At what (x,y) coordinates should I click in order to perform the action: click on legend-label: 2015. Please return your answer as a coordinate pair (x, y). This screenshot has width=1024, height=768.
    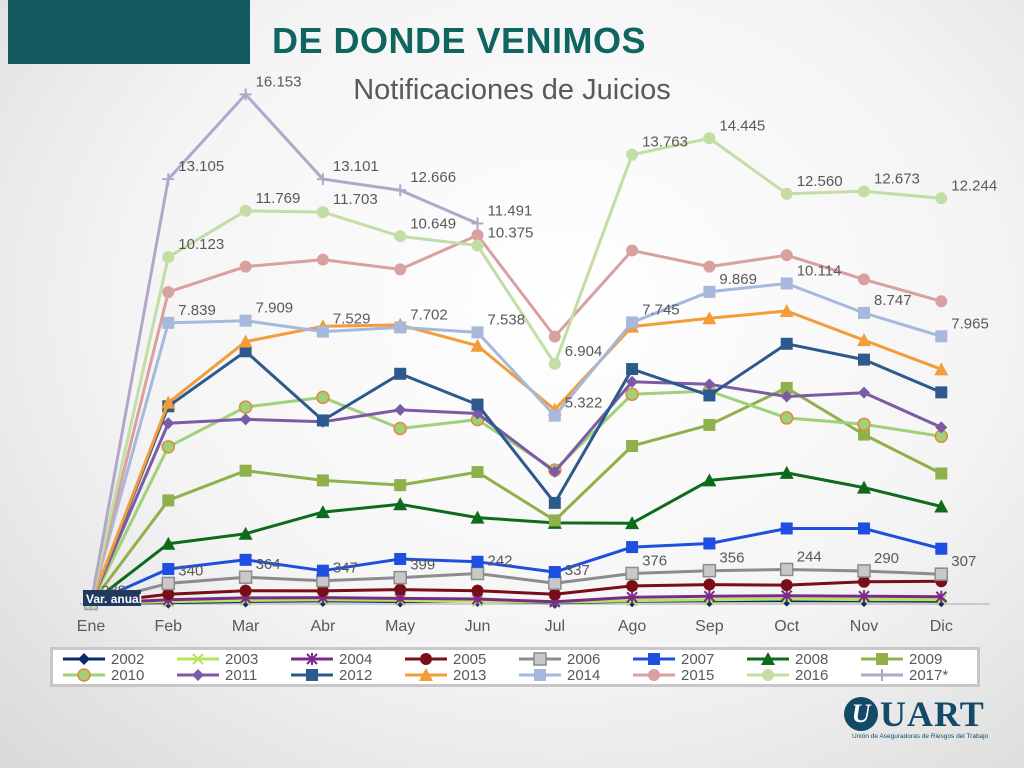
    Looking at the image, I should click on (698, 675).